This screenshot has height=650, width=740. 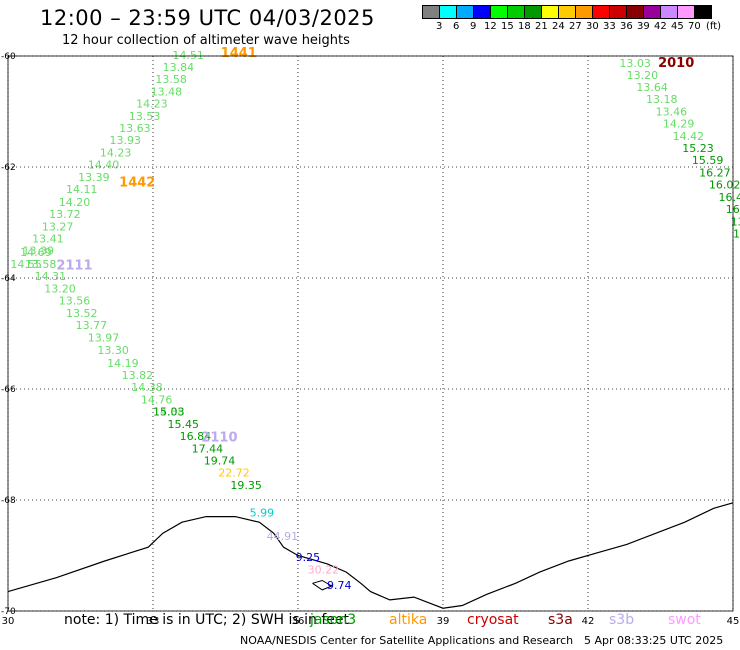 I want to click on scale-label: 18, so click(x=524, y=26).